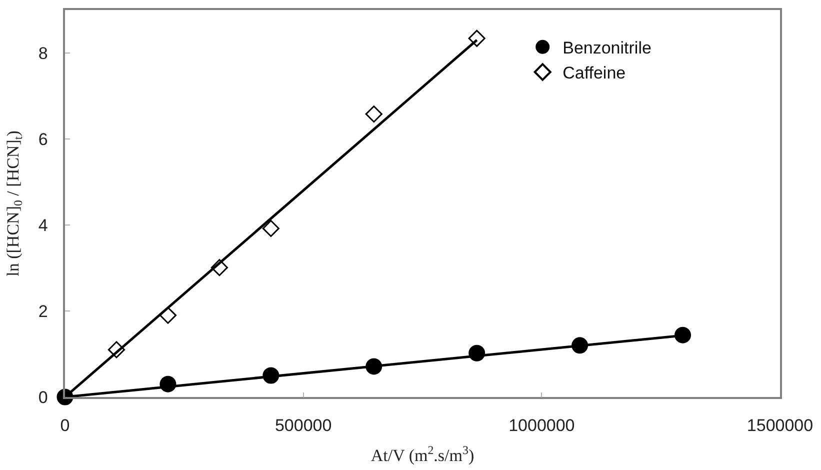 This screenshot has width=821, height=470. Describe the element at coordinates (594, 73) in the screenshot. I see `legend-label: Caffeine` at that location.